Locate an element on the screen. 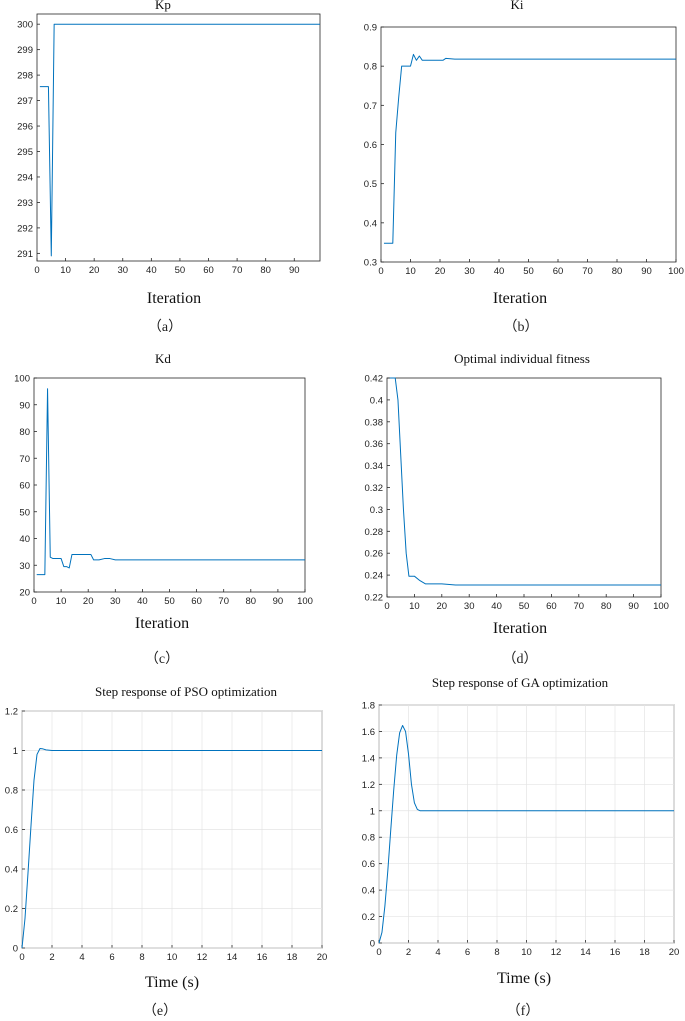 The width and height of the screenshot is (685, 1021). panel-b-title: Ki is located at coordinates (517, 6).